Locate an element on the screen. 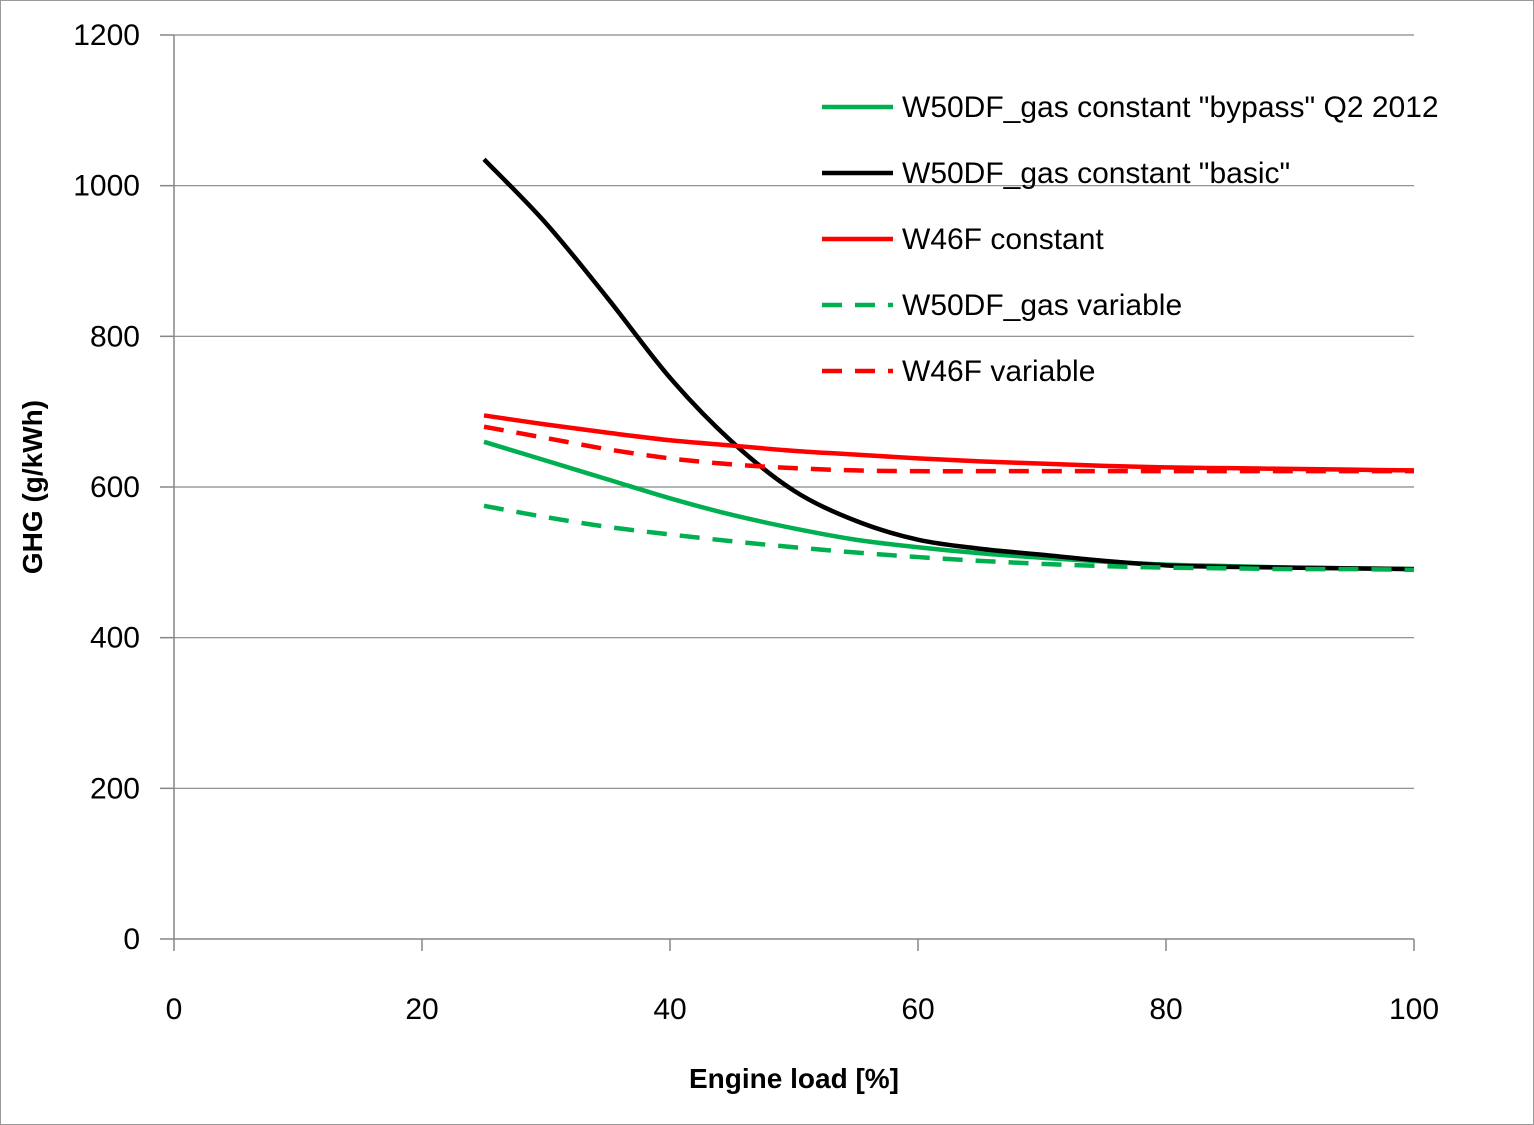 Image resolution: width=1534 pixels, height=1125 pixels. legend-label-1: W50DF_gas constant "basic" is located at coordinates (1096, 173).